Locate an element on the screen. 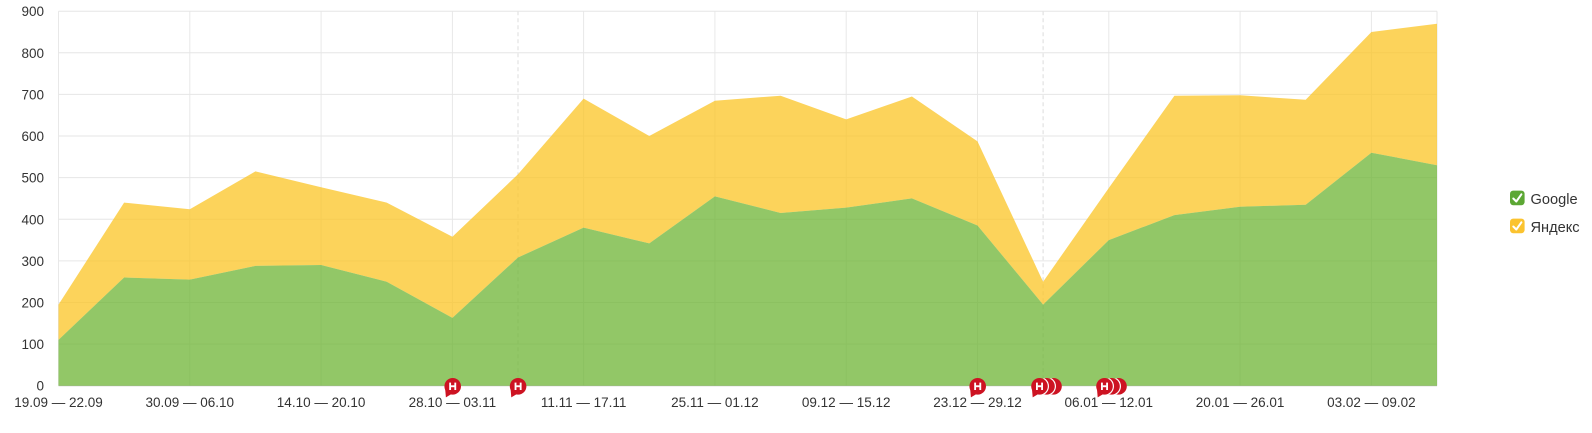  svg-text: 23.12 — 29.12 is located at coordinates (977, 402).